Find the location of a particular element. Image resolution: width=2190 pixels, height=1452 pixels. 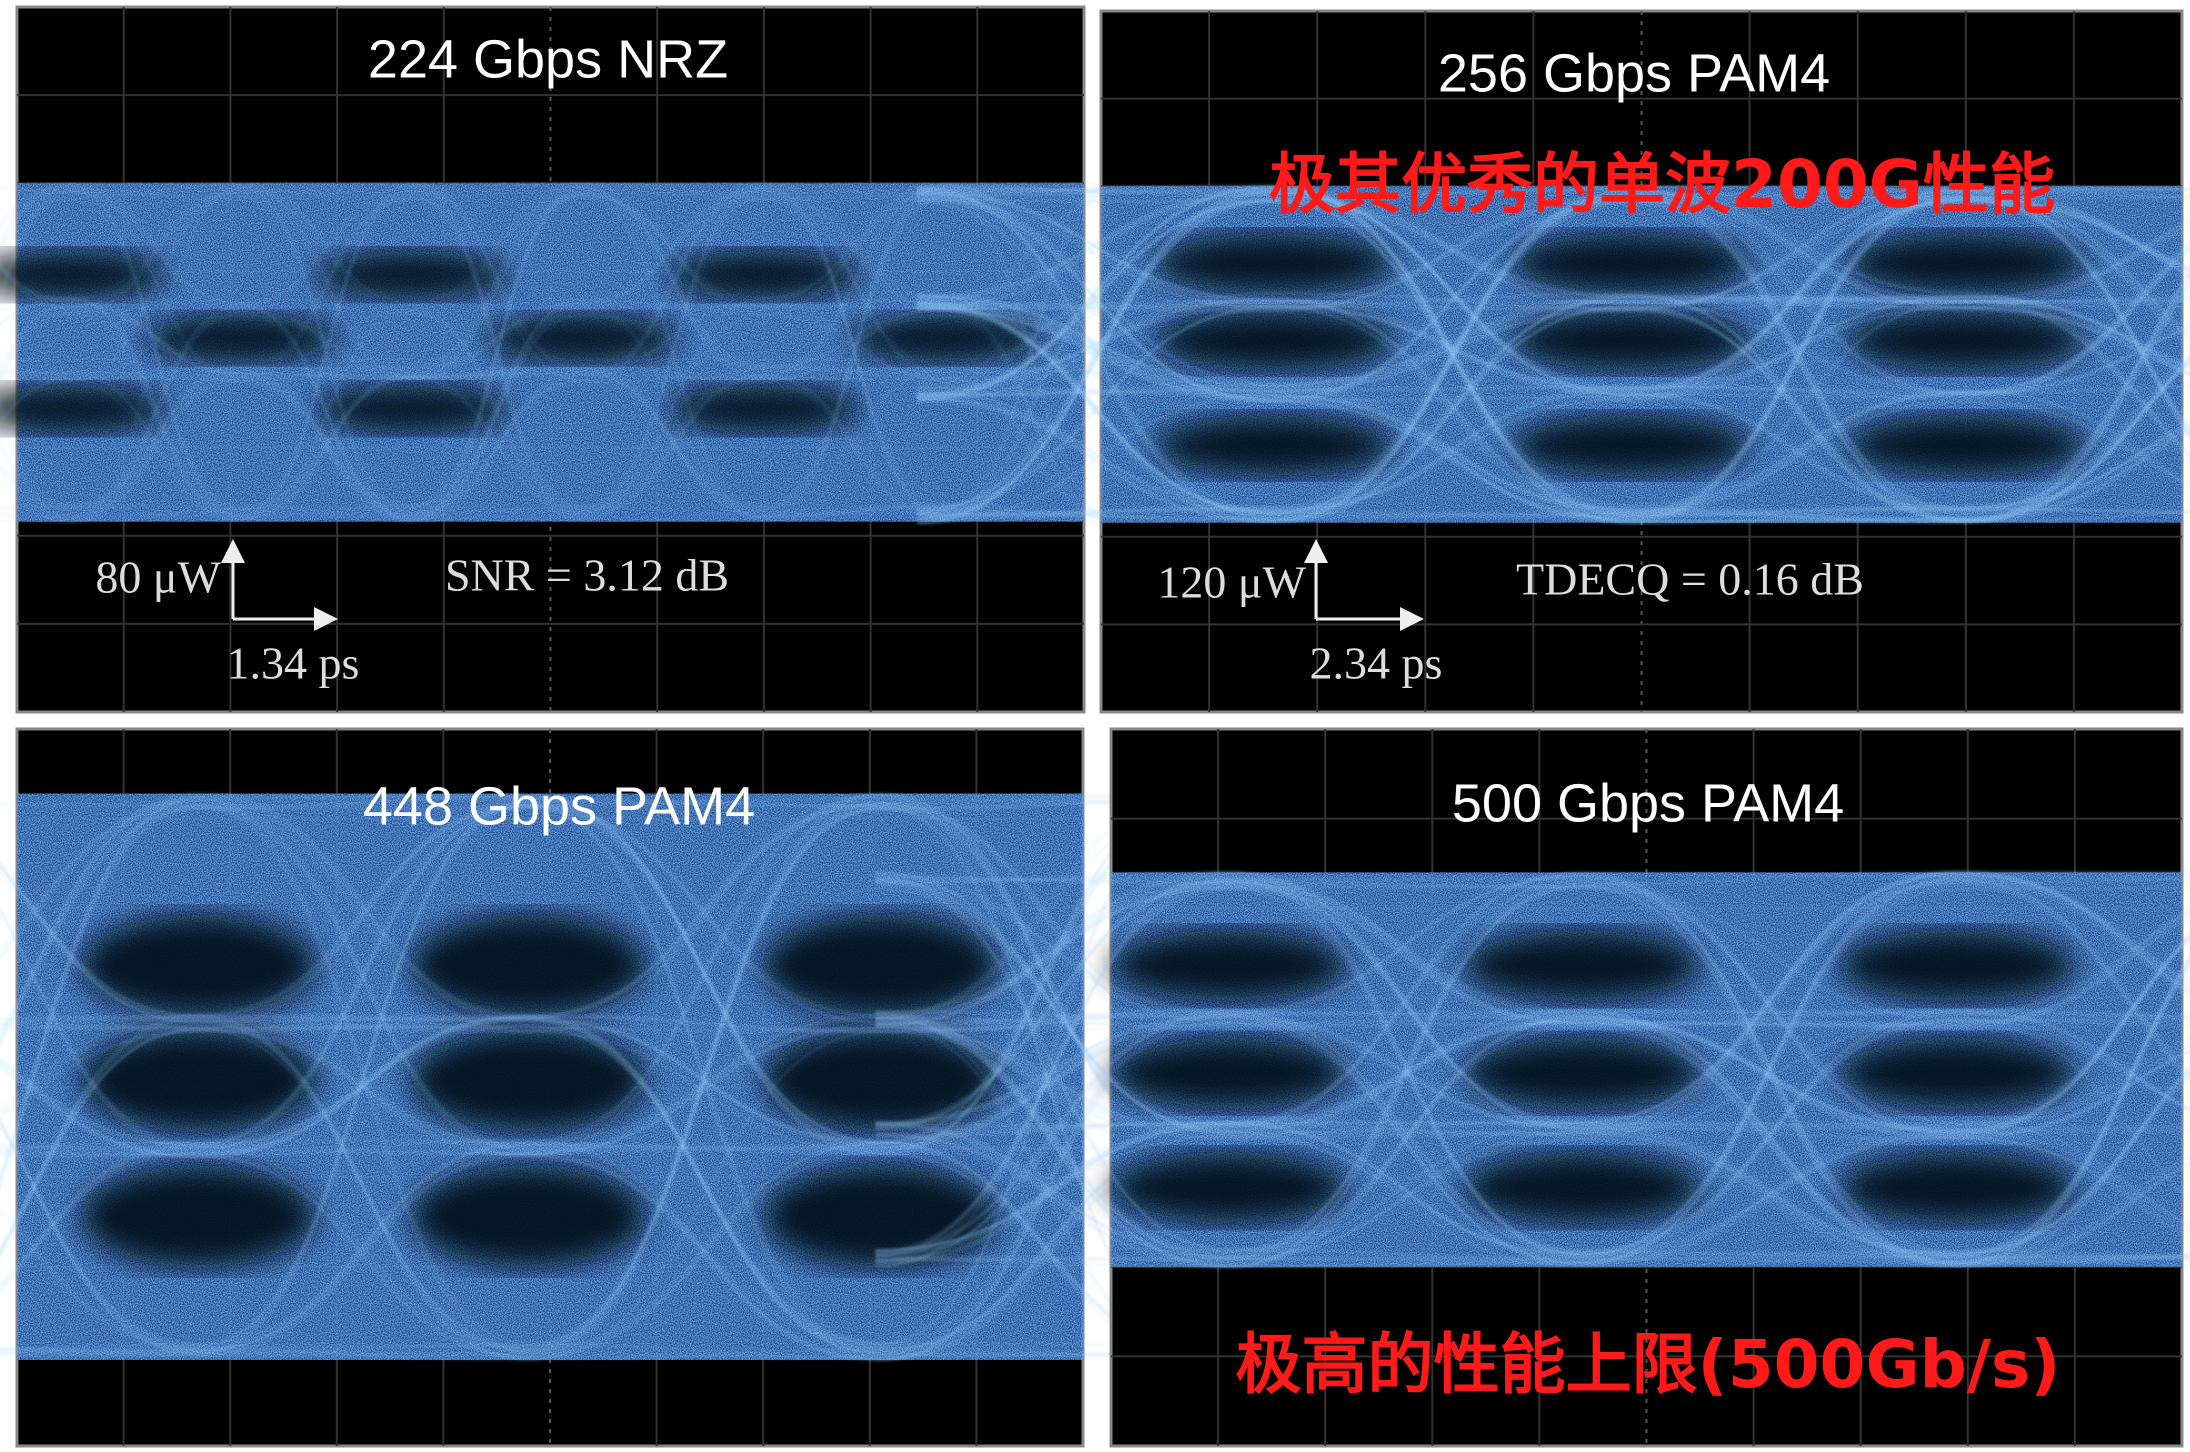

y-scale-label: 80 μW is located at coordinates (158, 577).